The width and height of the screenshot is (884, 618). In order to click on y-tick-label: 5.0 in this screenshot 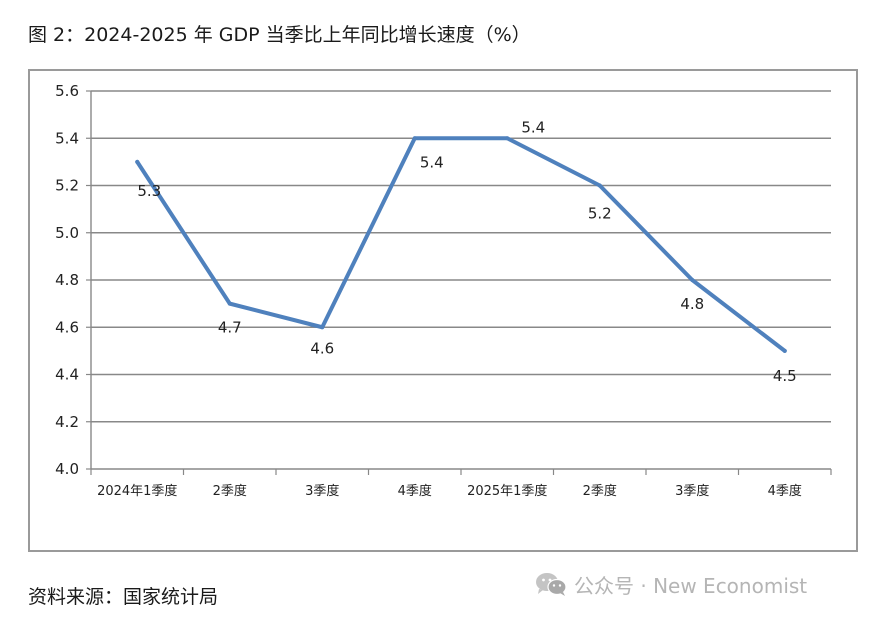, I will do `click(67, 233)`.